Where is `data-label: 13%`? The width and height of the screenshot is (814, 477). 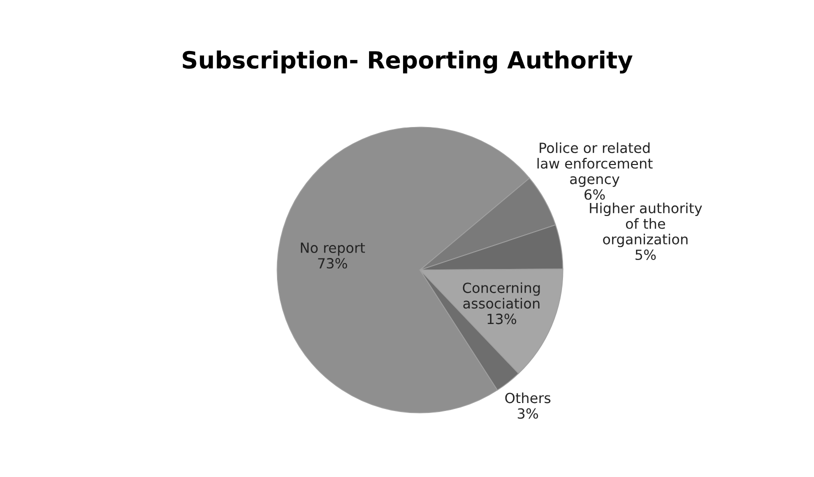 data-label: 13% is located at coordinates (502, 319).